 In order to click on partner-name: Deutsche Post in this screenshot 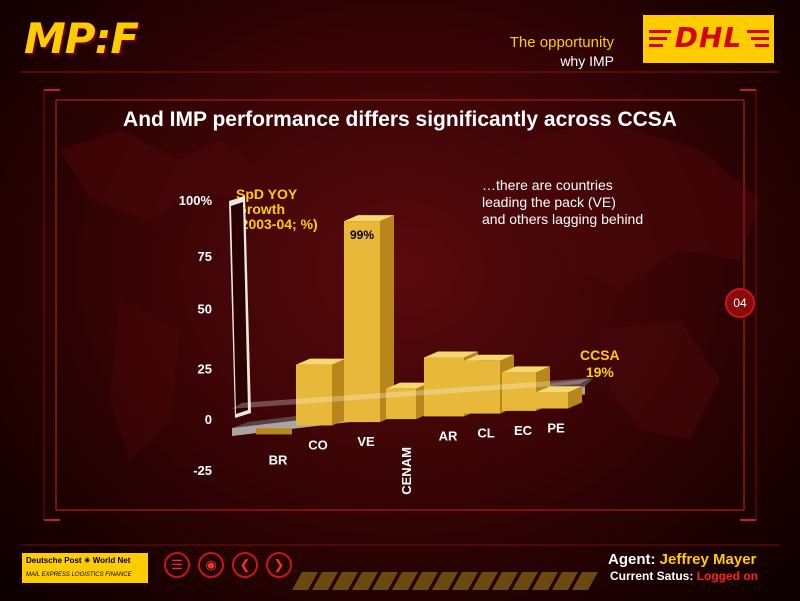, I will do `click(54, 560)`.